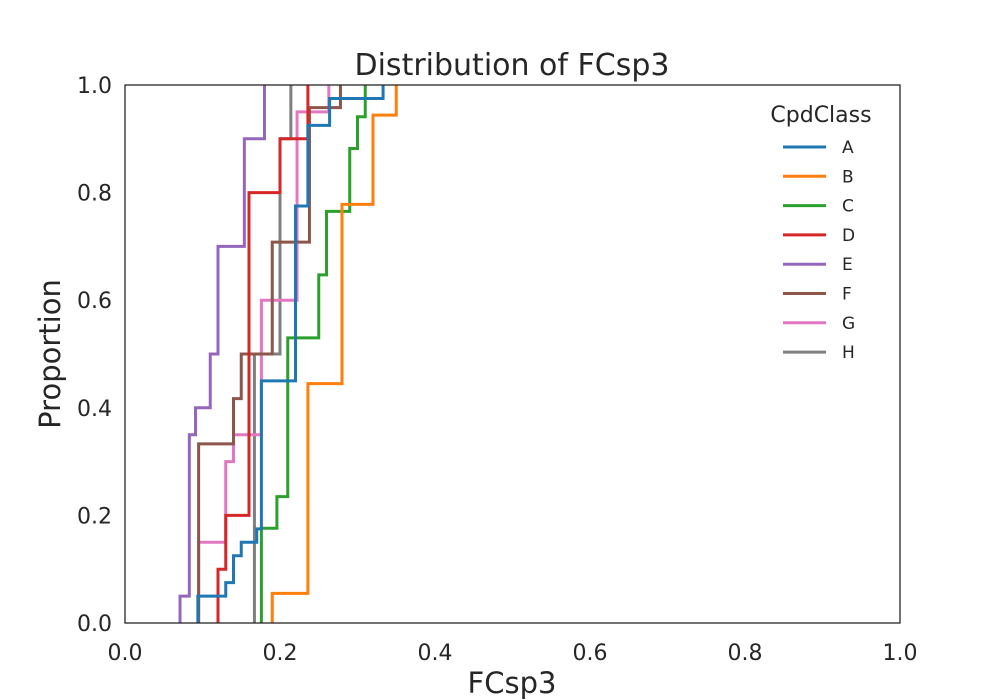 The height and width of the screenshot is (700, 1000). Describe the element at coordinates (280, 653) in the screenshot. I see `x-tick-label: 0.2` at that location.